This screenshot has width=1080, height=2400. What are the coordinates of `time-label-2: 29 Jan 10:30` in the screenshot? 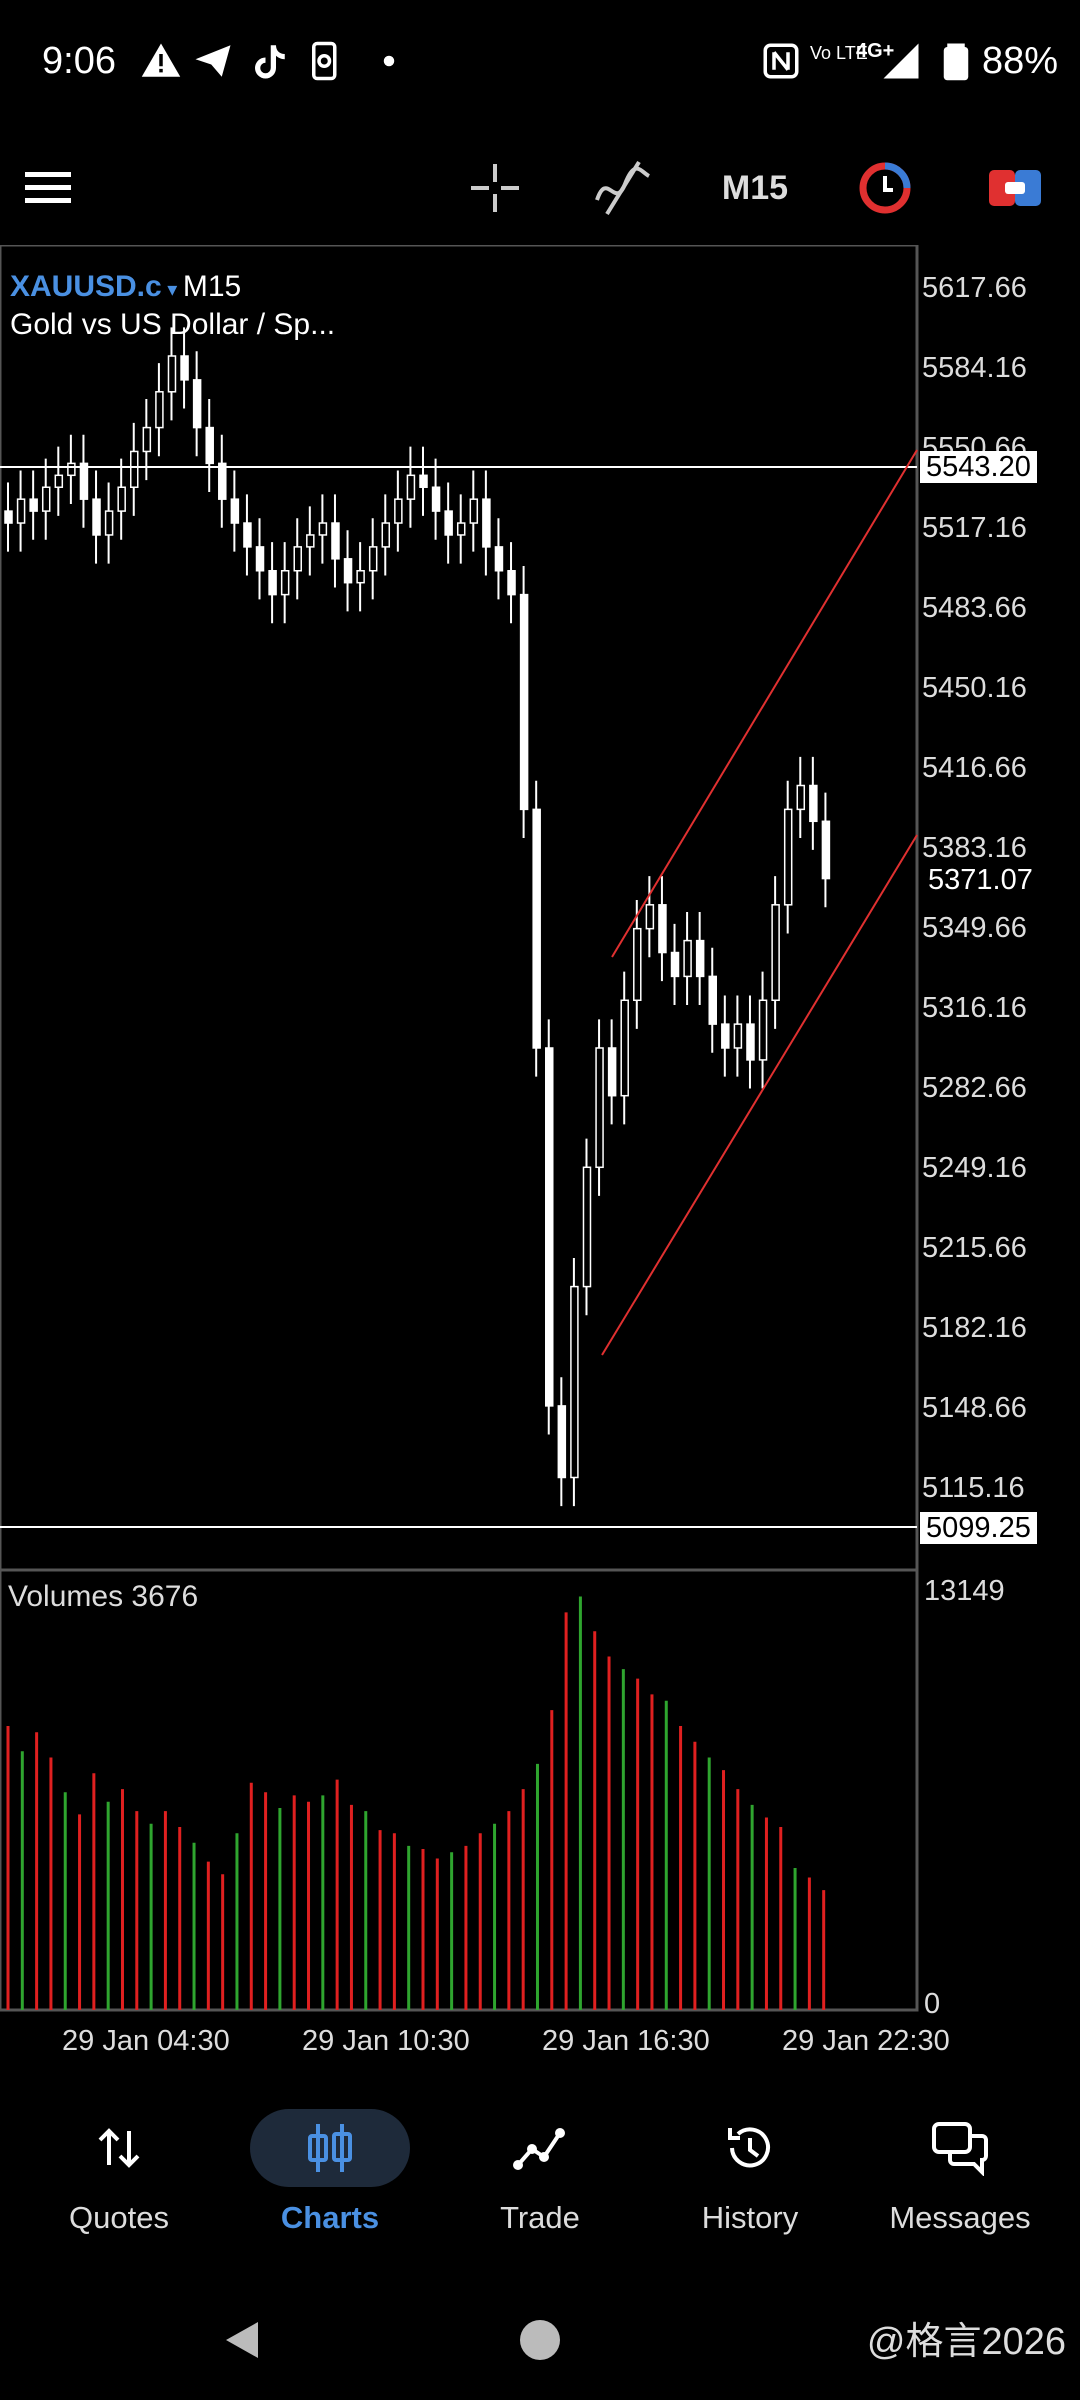 It's located at (386, 2041).